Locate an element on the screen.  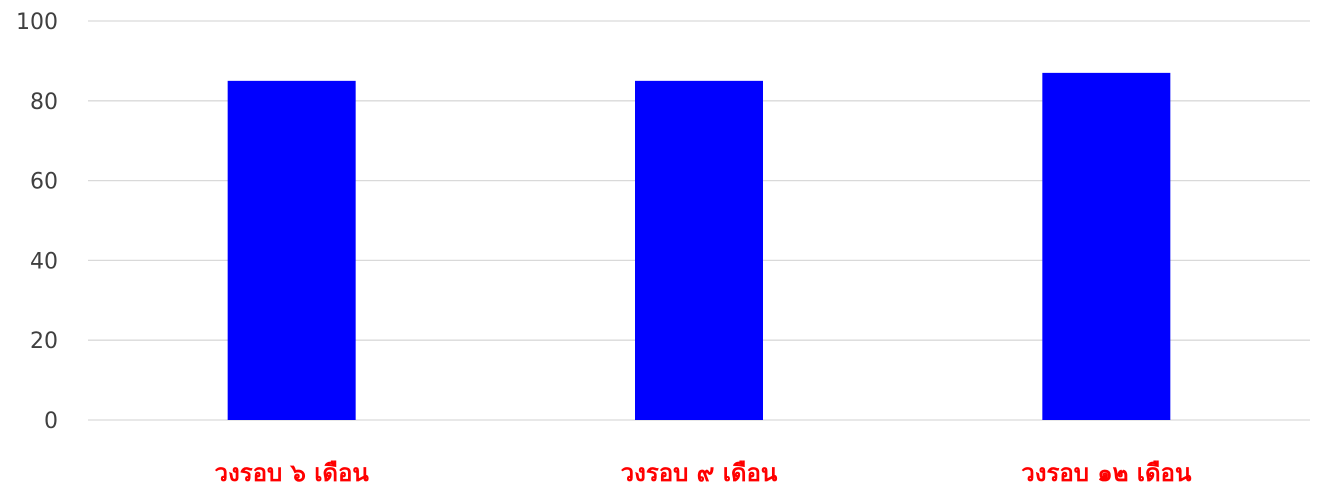
x-category-label: วงรอบ ๑๒ เดือน is located at coordinates (1106, 473).